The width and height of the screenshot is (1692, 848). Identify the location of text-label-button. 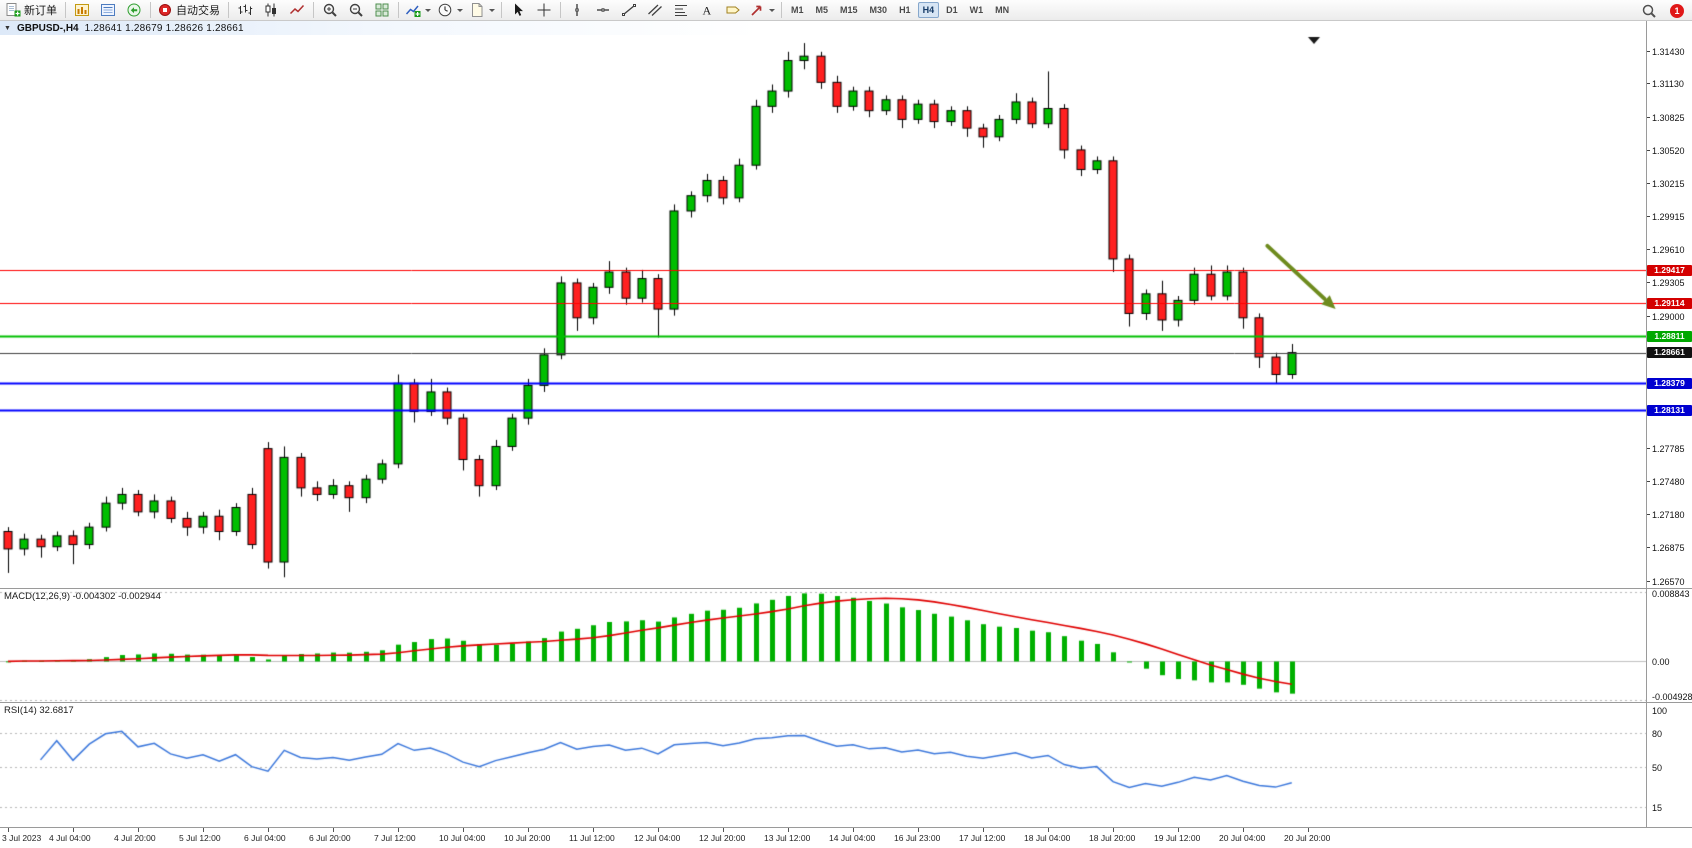
(733, 10).